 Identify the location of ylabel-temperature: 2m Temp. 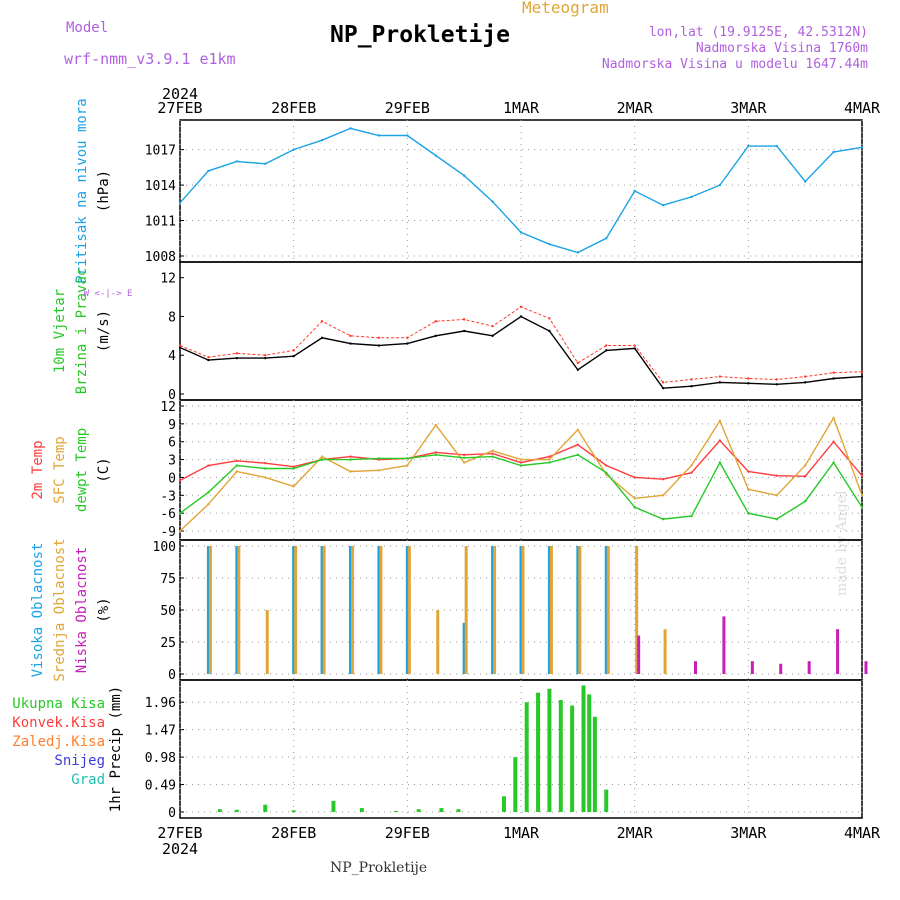
(38, 469).